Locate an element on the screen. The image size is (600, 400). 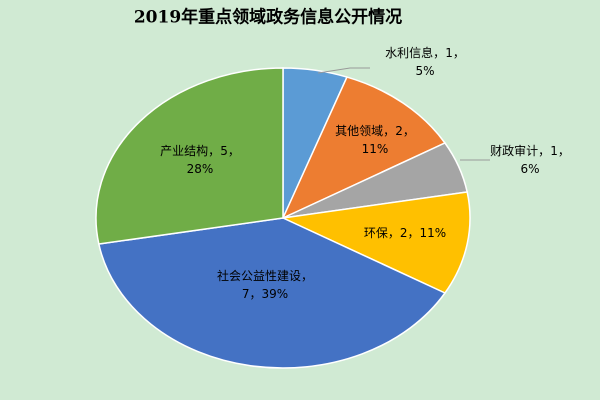
data-label: 社会公益性建设， is located at coordinates (265, 275).